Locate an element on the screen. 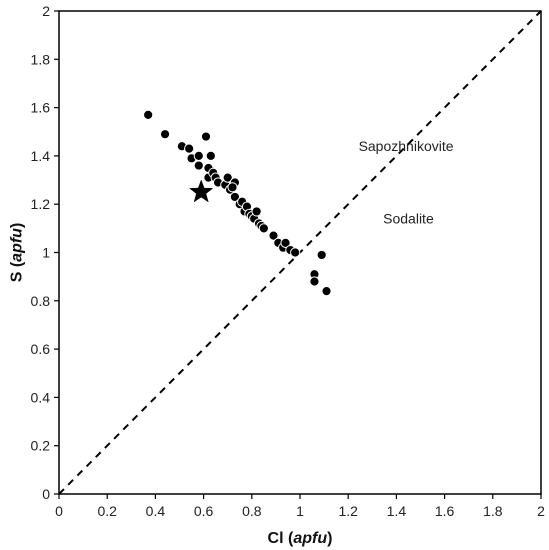 The width and height of the screenshot is (549, 550). y-axis-title: S (apfu) is located at coordinates (17, 253).